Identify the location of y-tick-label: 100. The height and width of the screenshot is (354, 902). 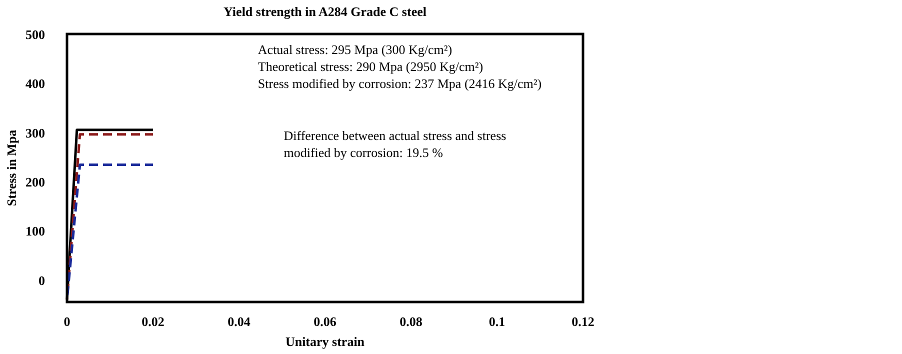
(35, 231).